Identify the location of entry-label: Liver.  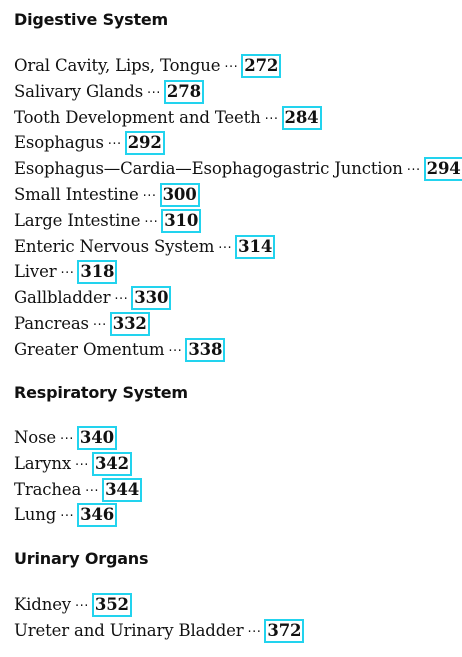
(35, 272).